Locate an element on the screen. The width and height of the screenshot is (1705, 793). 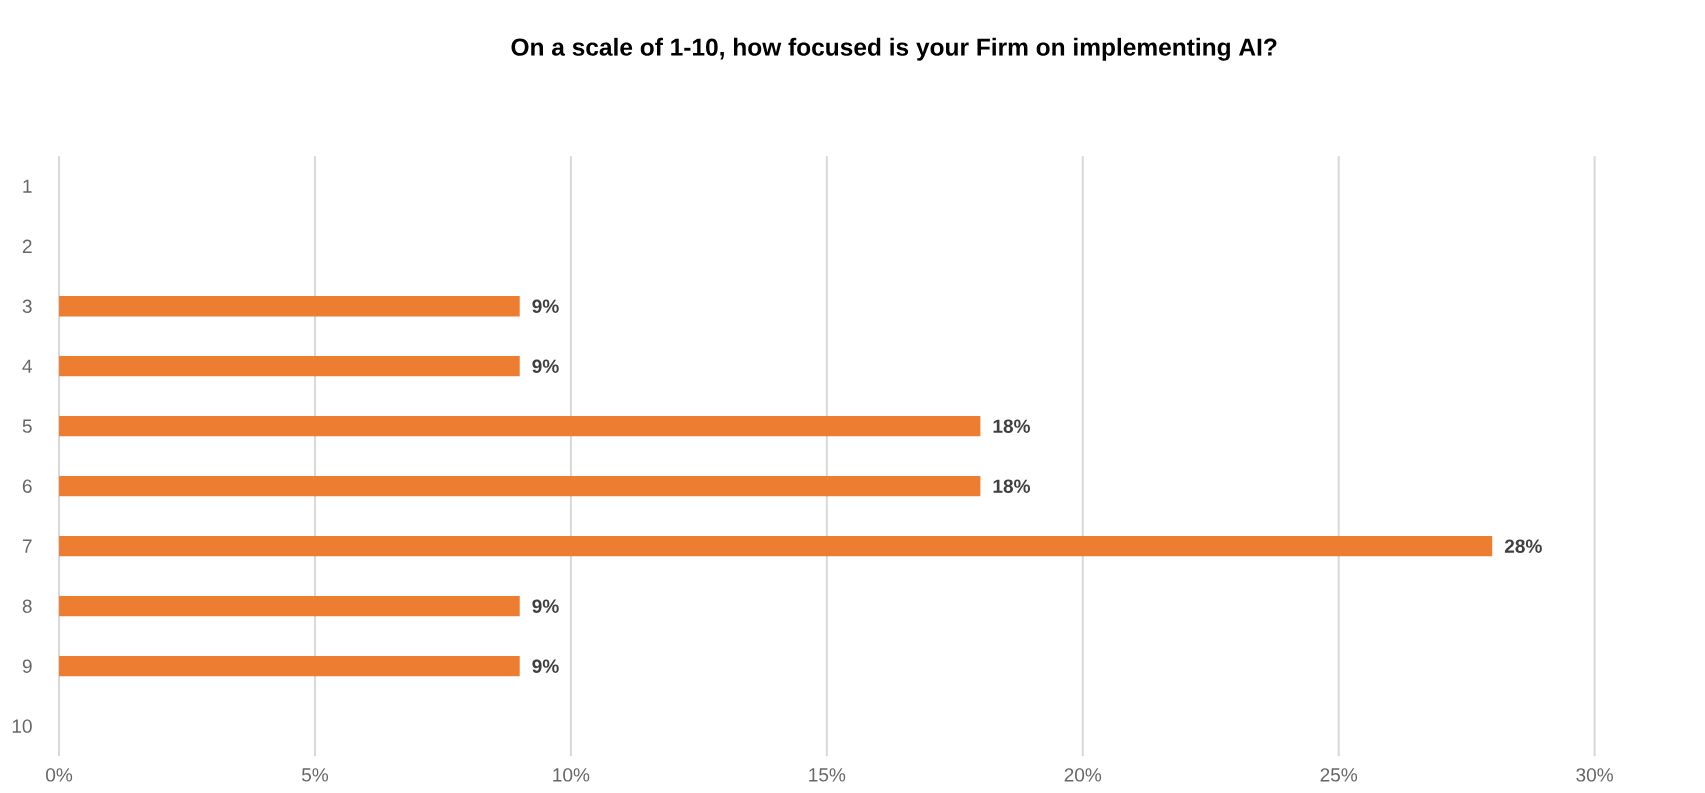
y-tick-label: 10 is located at coordinates (22, 726).